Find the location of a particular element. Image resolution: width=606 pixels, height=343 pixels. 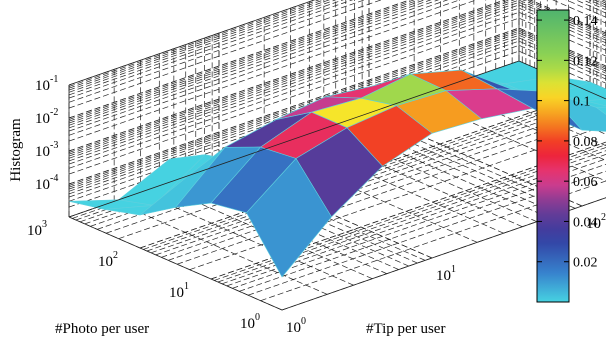

colorbar-tick-label: 0.04 is located at coordinates (585, 222).